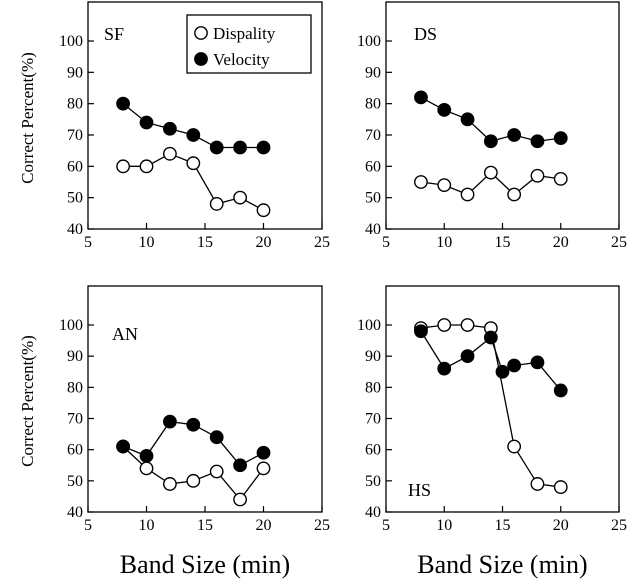 This screenshot has height=582, width=638. I want to click on legend-box, so click(249, 44).